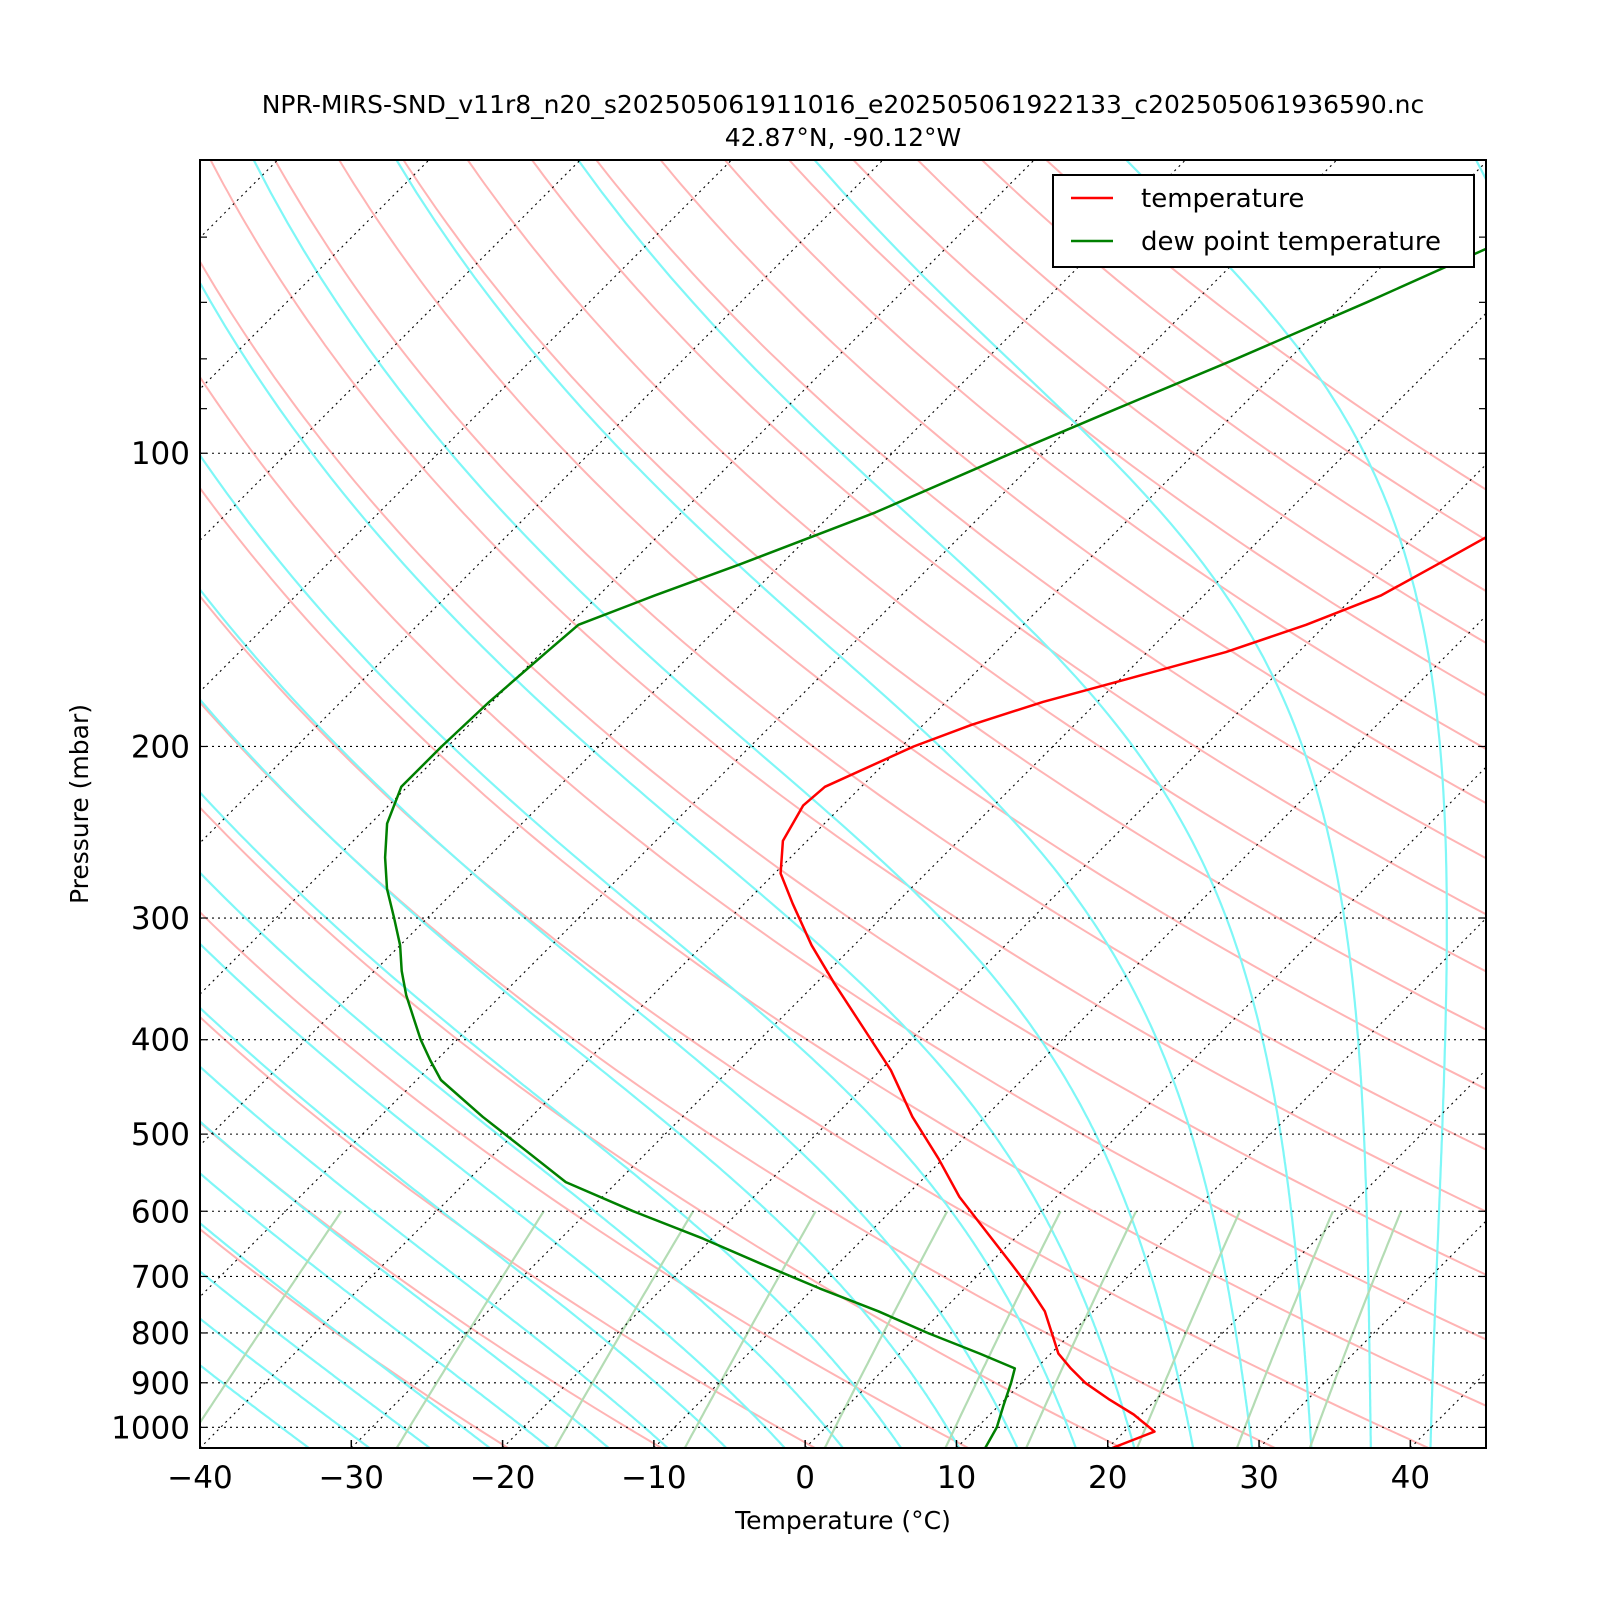 The height and width of the screenshot is (1600, 1600). I want to click on x-tick-label: −10, so click(653, 1478).